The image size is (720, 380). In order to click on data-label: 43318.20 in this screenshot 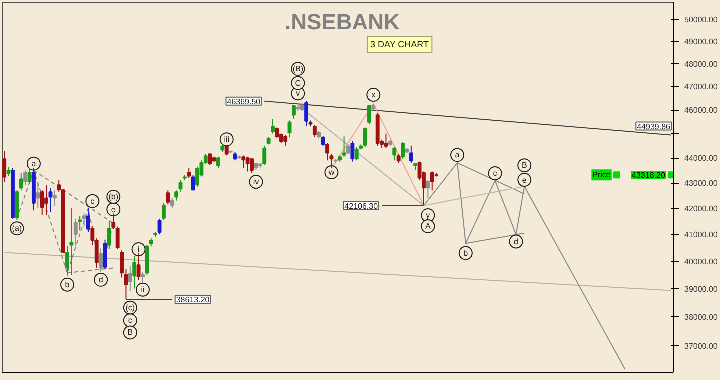, I will do `click(649, 175)`.